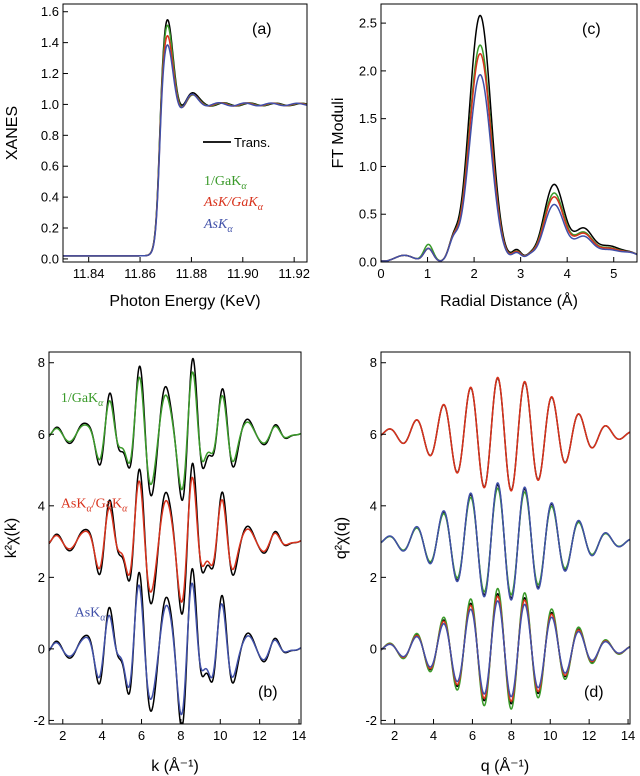 This screenshot has height=776, width=640. What do you see at coordinates (294, 273) in the screenshot?
I see `panel-a-xtick-label-4: 11.92` at bounding box center [294, 273].